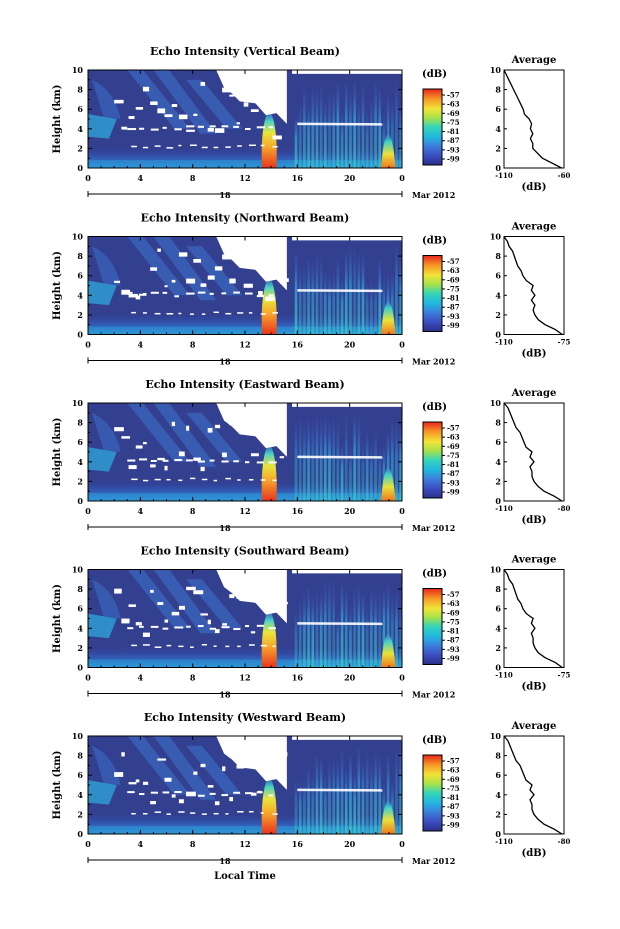 This screenshot has width=620, height=929. Describe the element at coordinates (498, 814) in the screenshot. I see `profile-y-tick-label: 2` at that location.